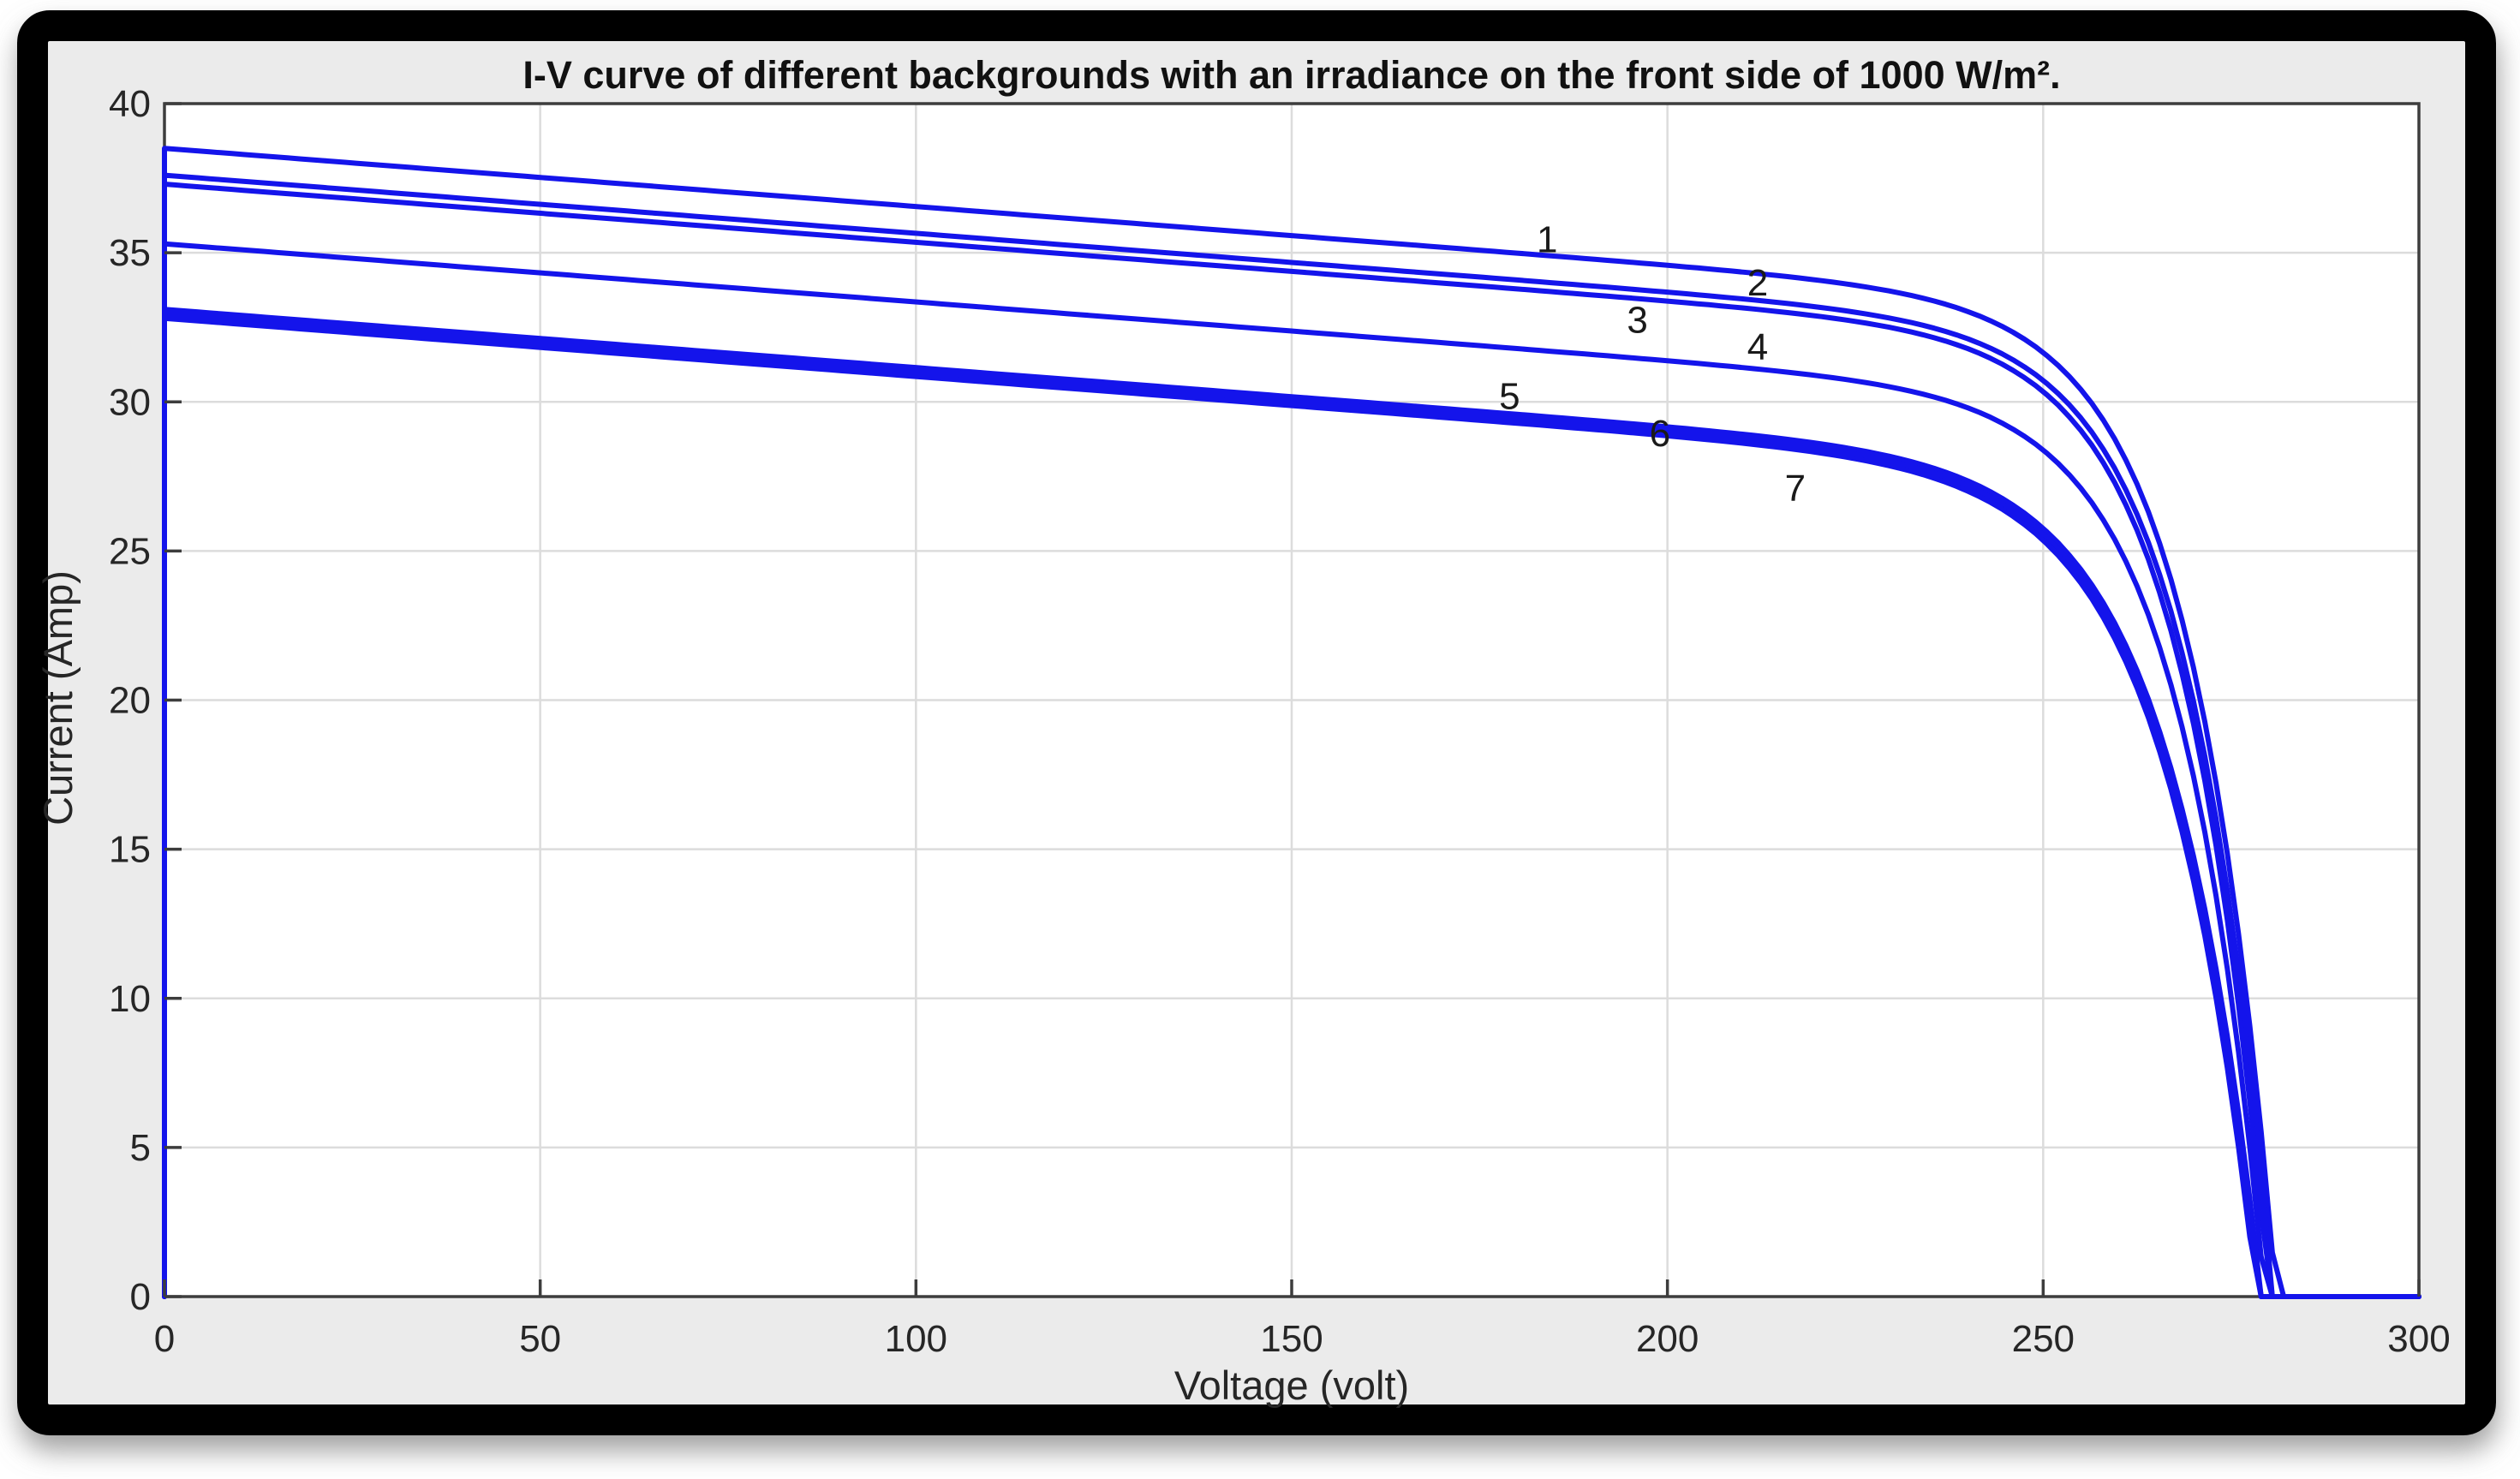  I want to click on curve-number-labels: 1 2 3 4 5 6 7, so click(1653, 364).